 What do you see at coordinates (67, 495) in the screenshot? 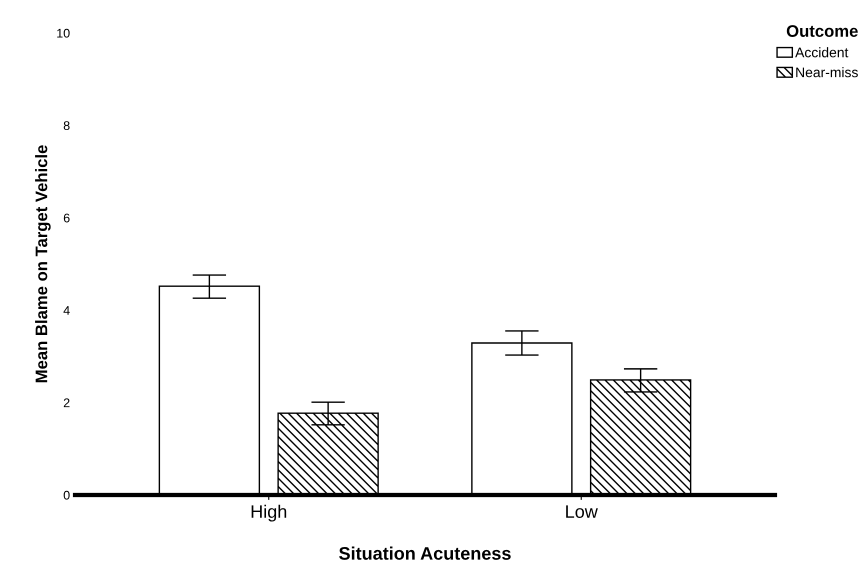
I see `y-tick-label: 0` at bounding box center [67, 495].